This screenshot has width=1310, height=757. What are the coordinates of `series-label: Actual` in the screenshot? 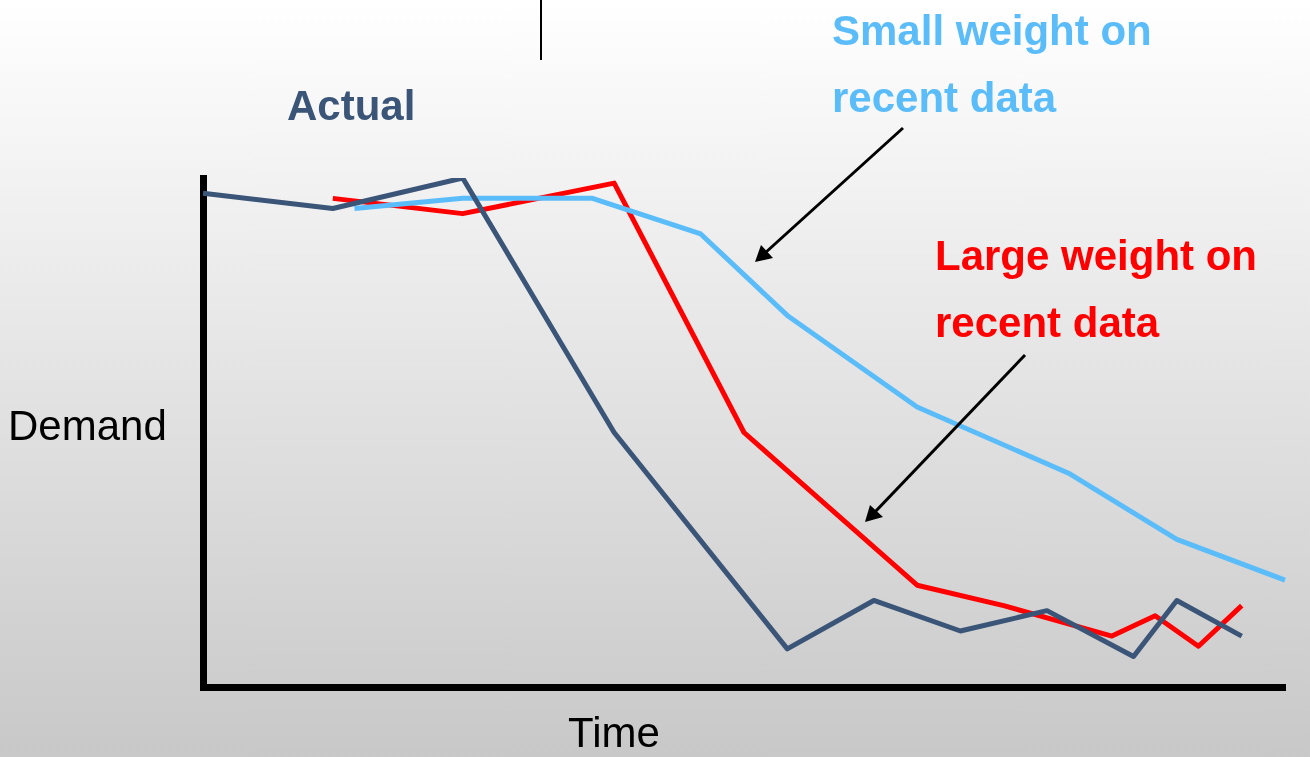 It's located at (351, 105).